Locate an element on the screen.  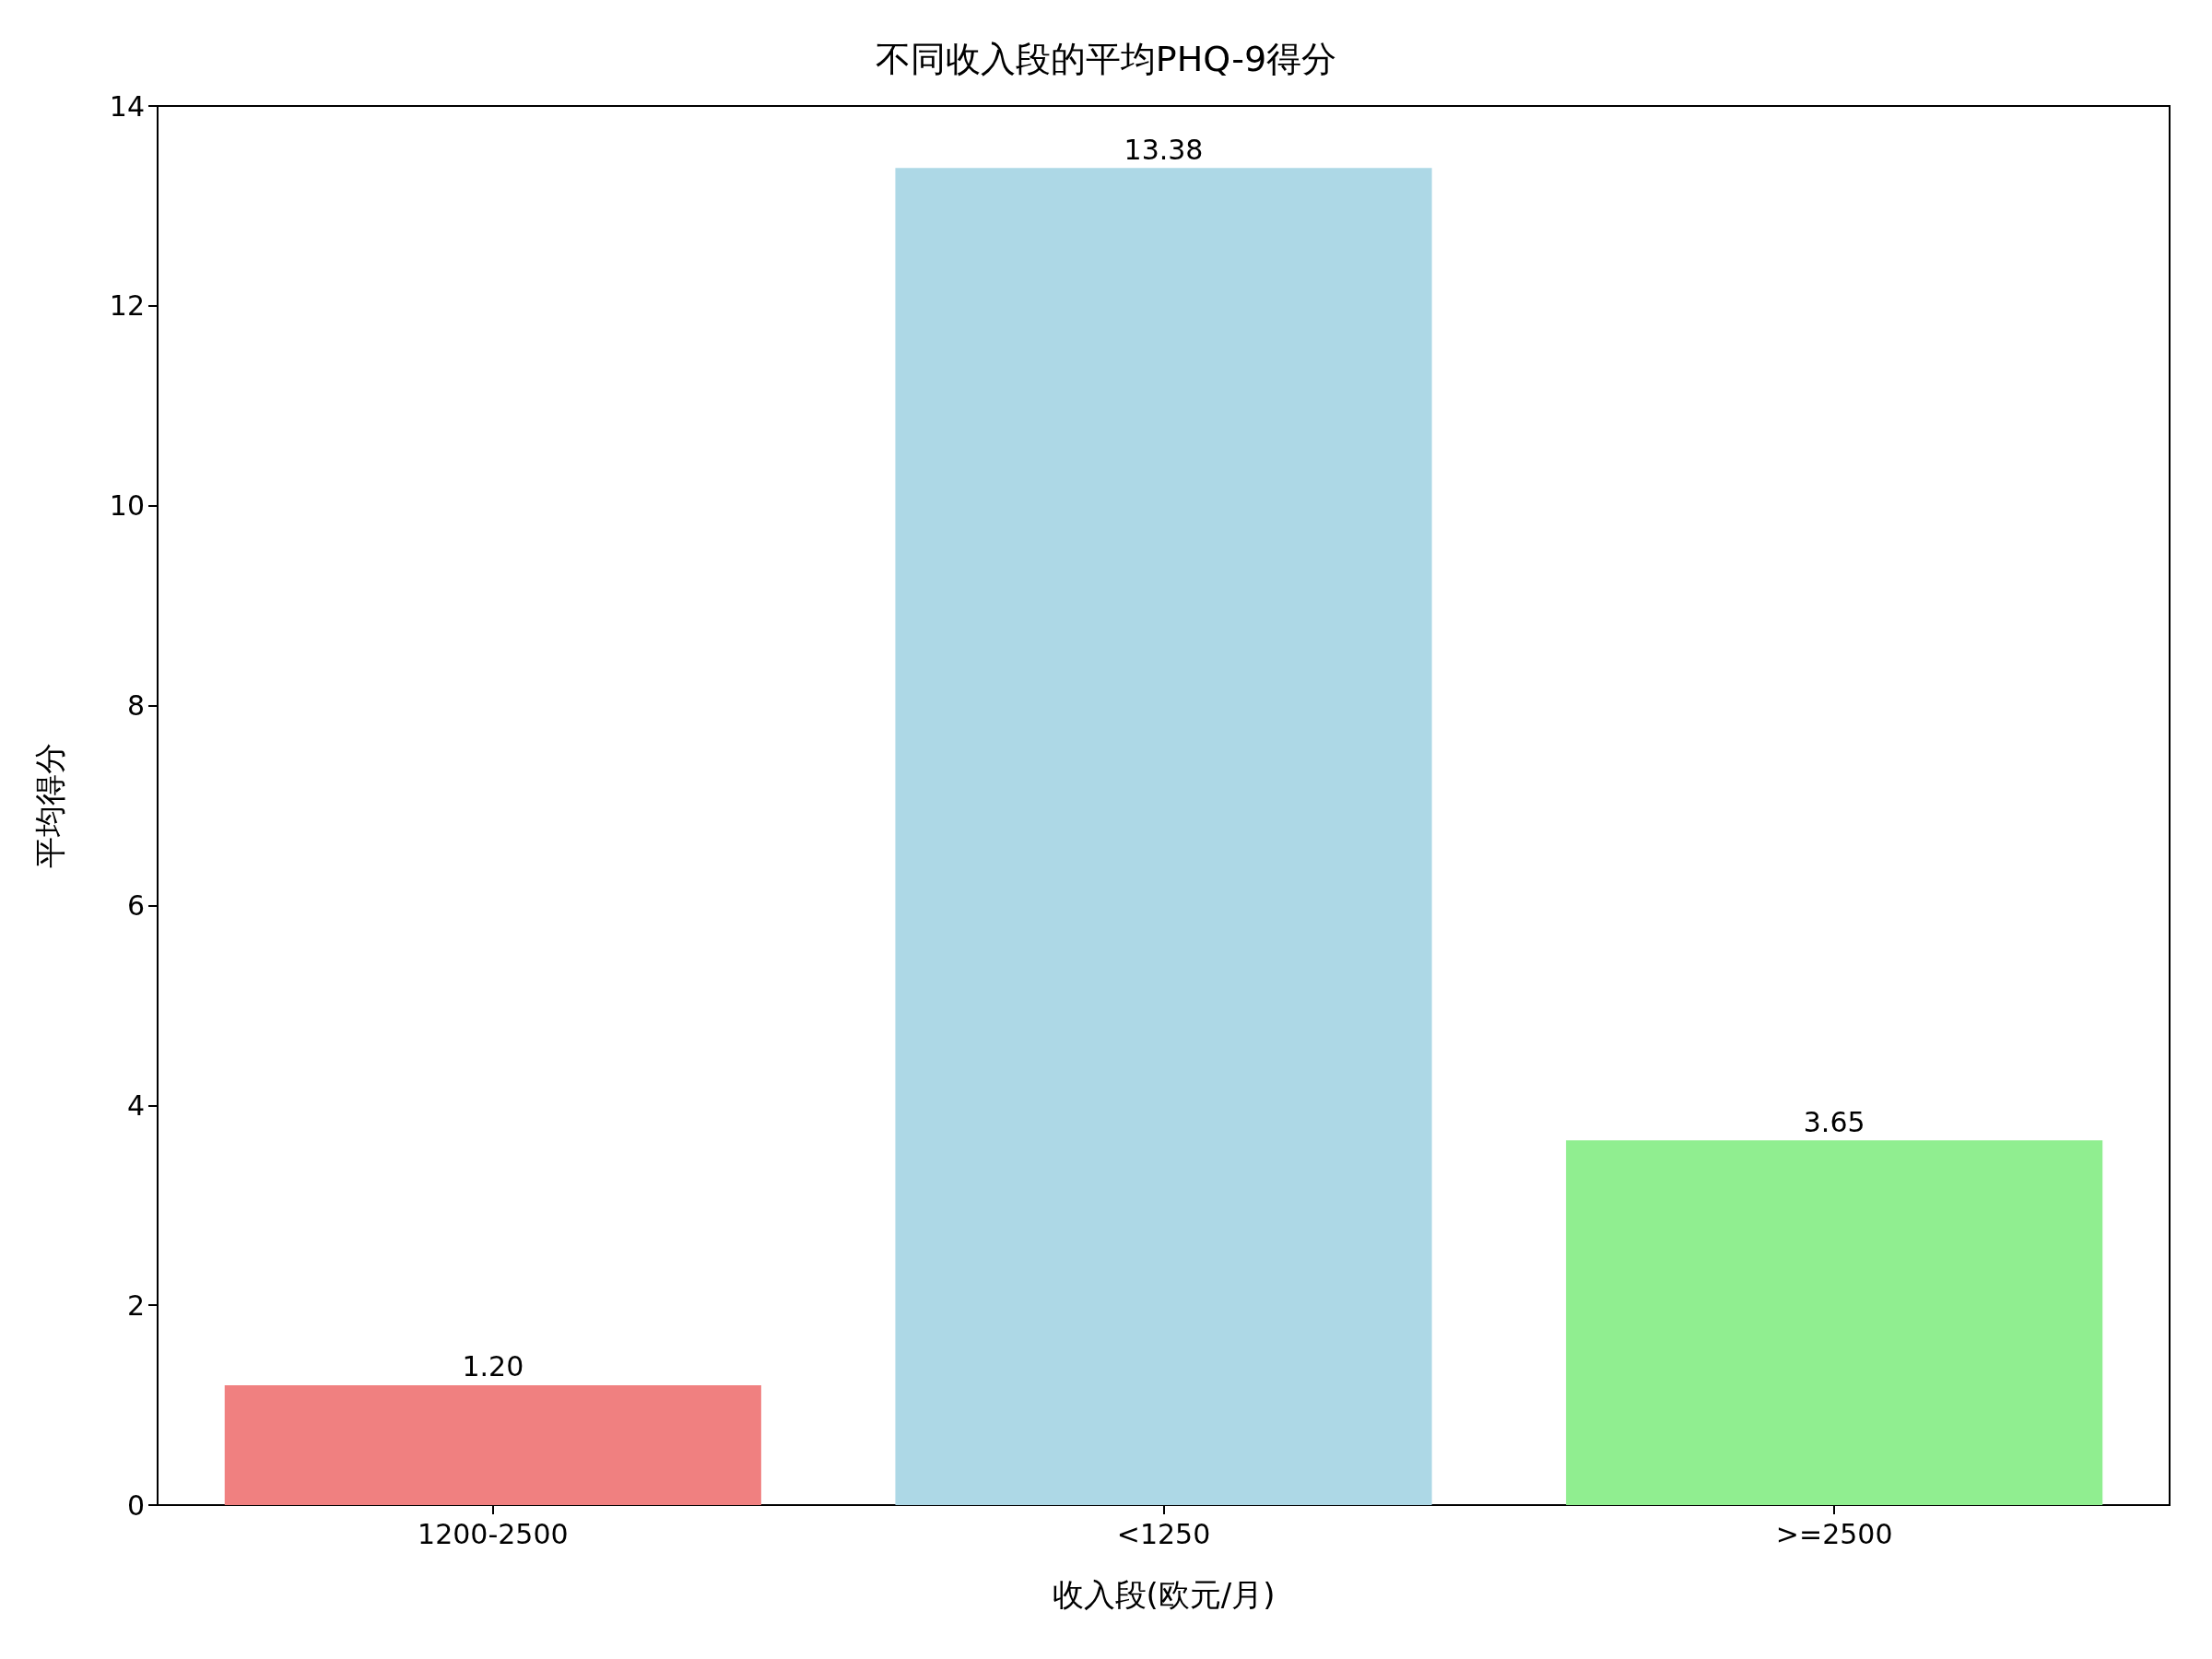
data-label: 3.65 is located at coordinates (1834, 1121).